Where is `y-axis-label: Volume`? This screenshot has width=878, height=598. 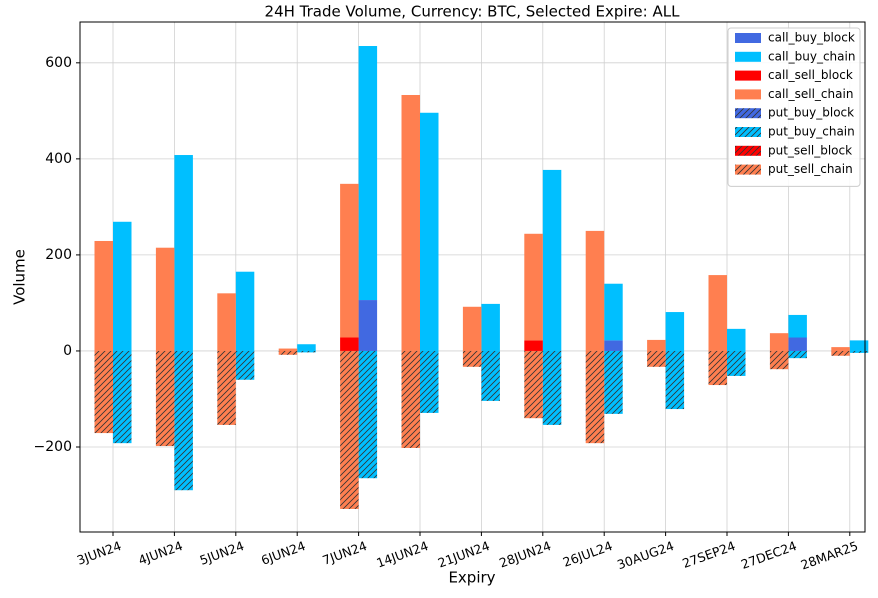
y-axis-label: Volume is located at coordinates (20, 277).